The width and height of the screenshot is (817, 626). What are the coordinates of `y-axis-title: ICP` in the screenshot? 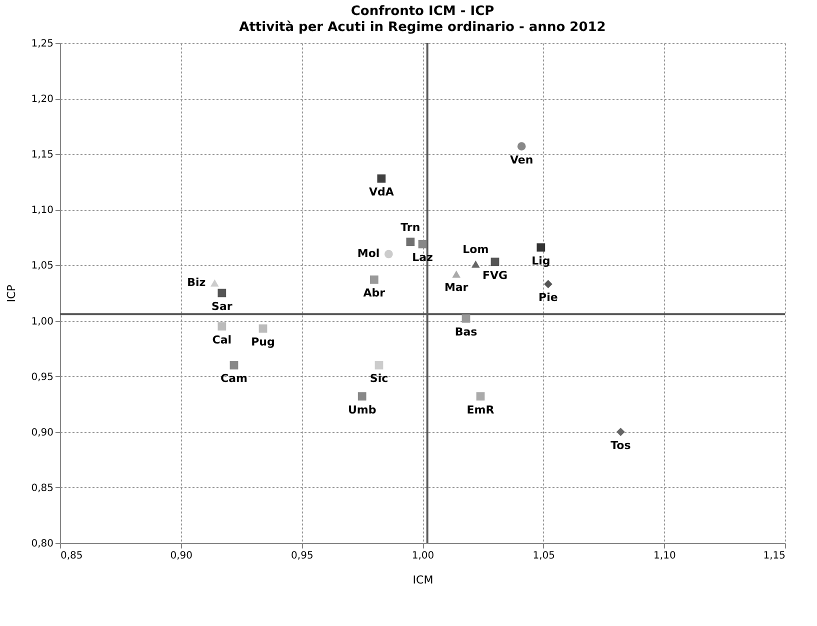 It's located at (11, 293).